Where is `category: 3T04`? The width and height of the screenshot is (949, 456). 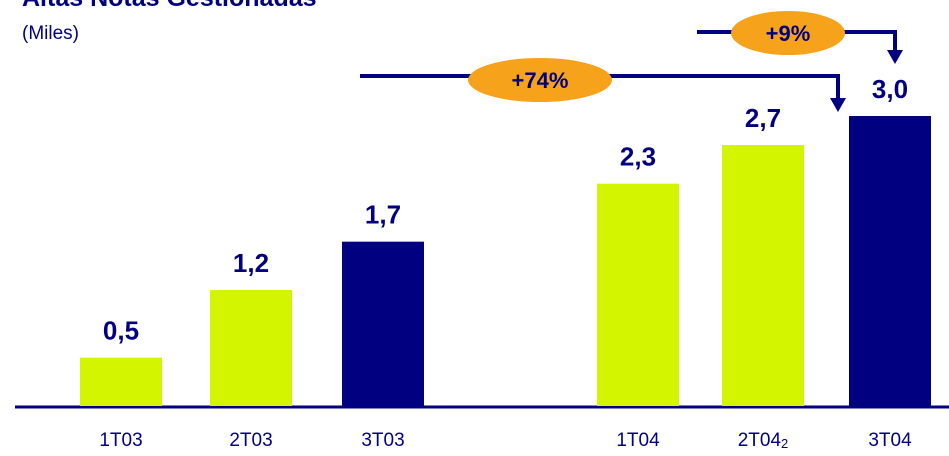 category: 3T04 is located at coordinates (890, 440).